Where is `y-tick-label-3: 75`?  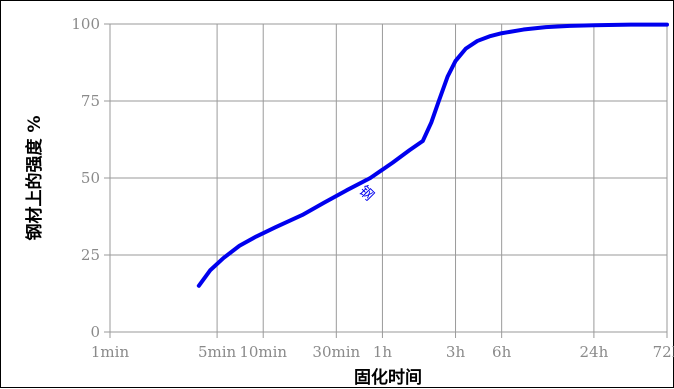 y-tick-label-3: 75 is located at coordinates (90, 101).